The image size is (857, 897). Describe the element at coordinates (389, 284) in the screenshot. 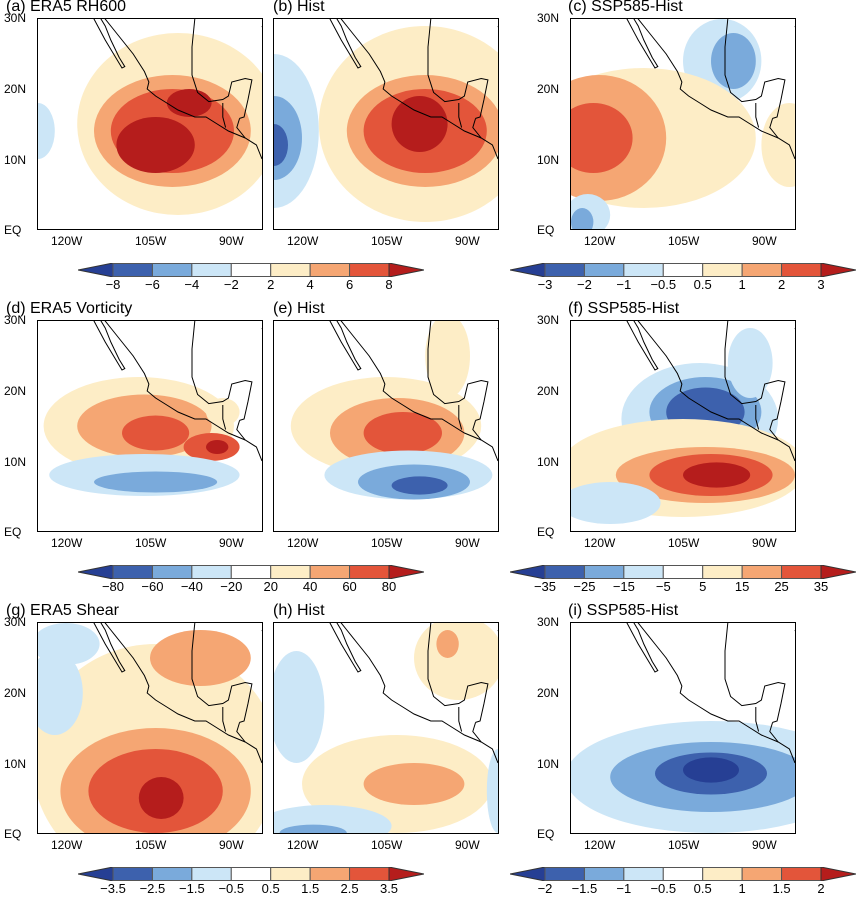

I see `colorbar-label: 8` at that location.